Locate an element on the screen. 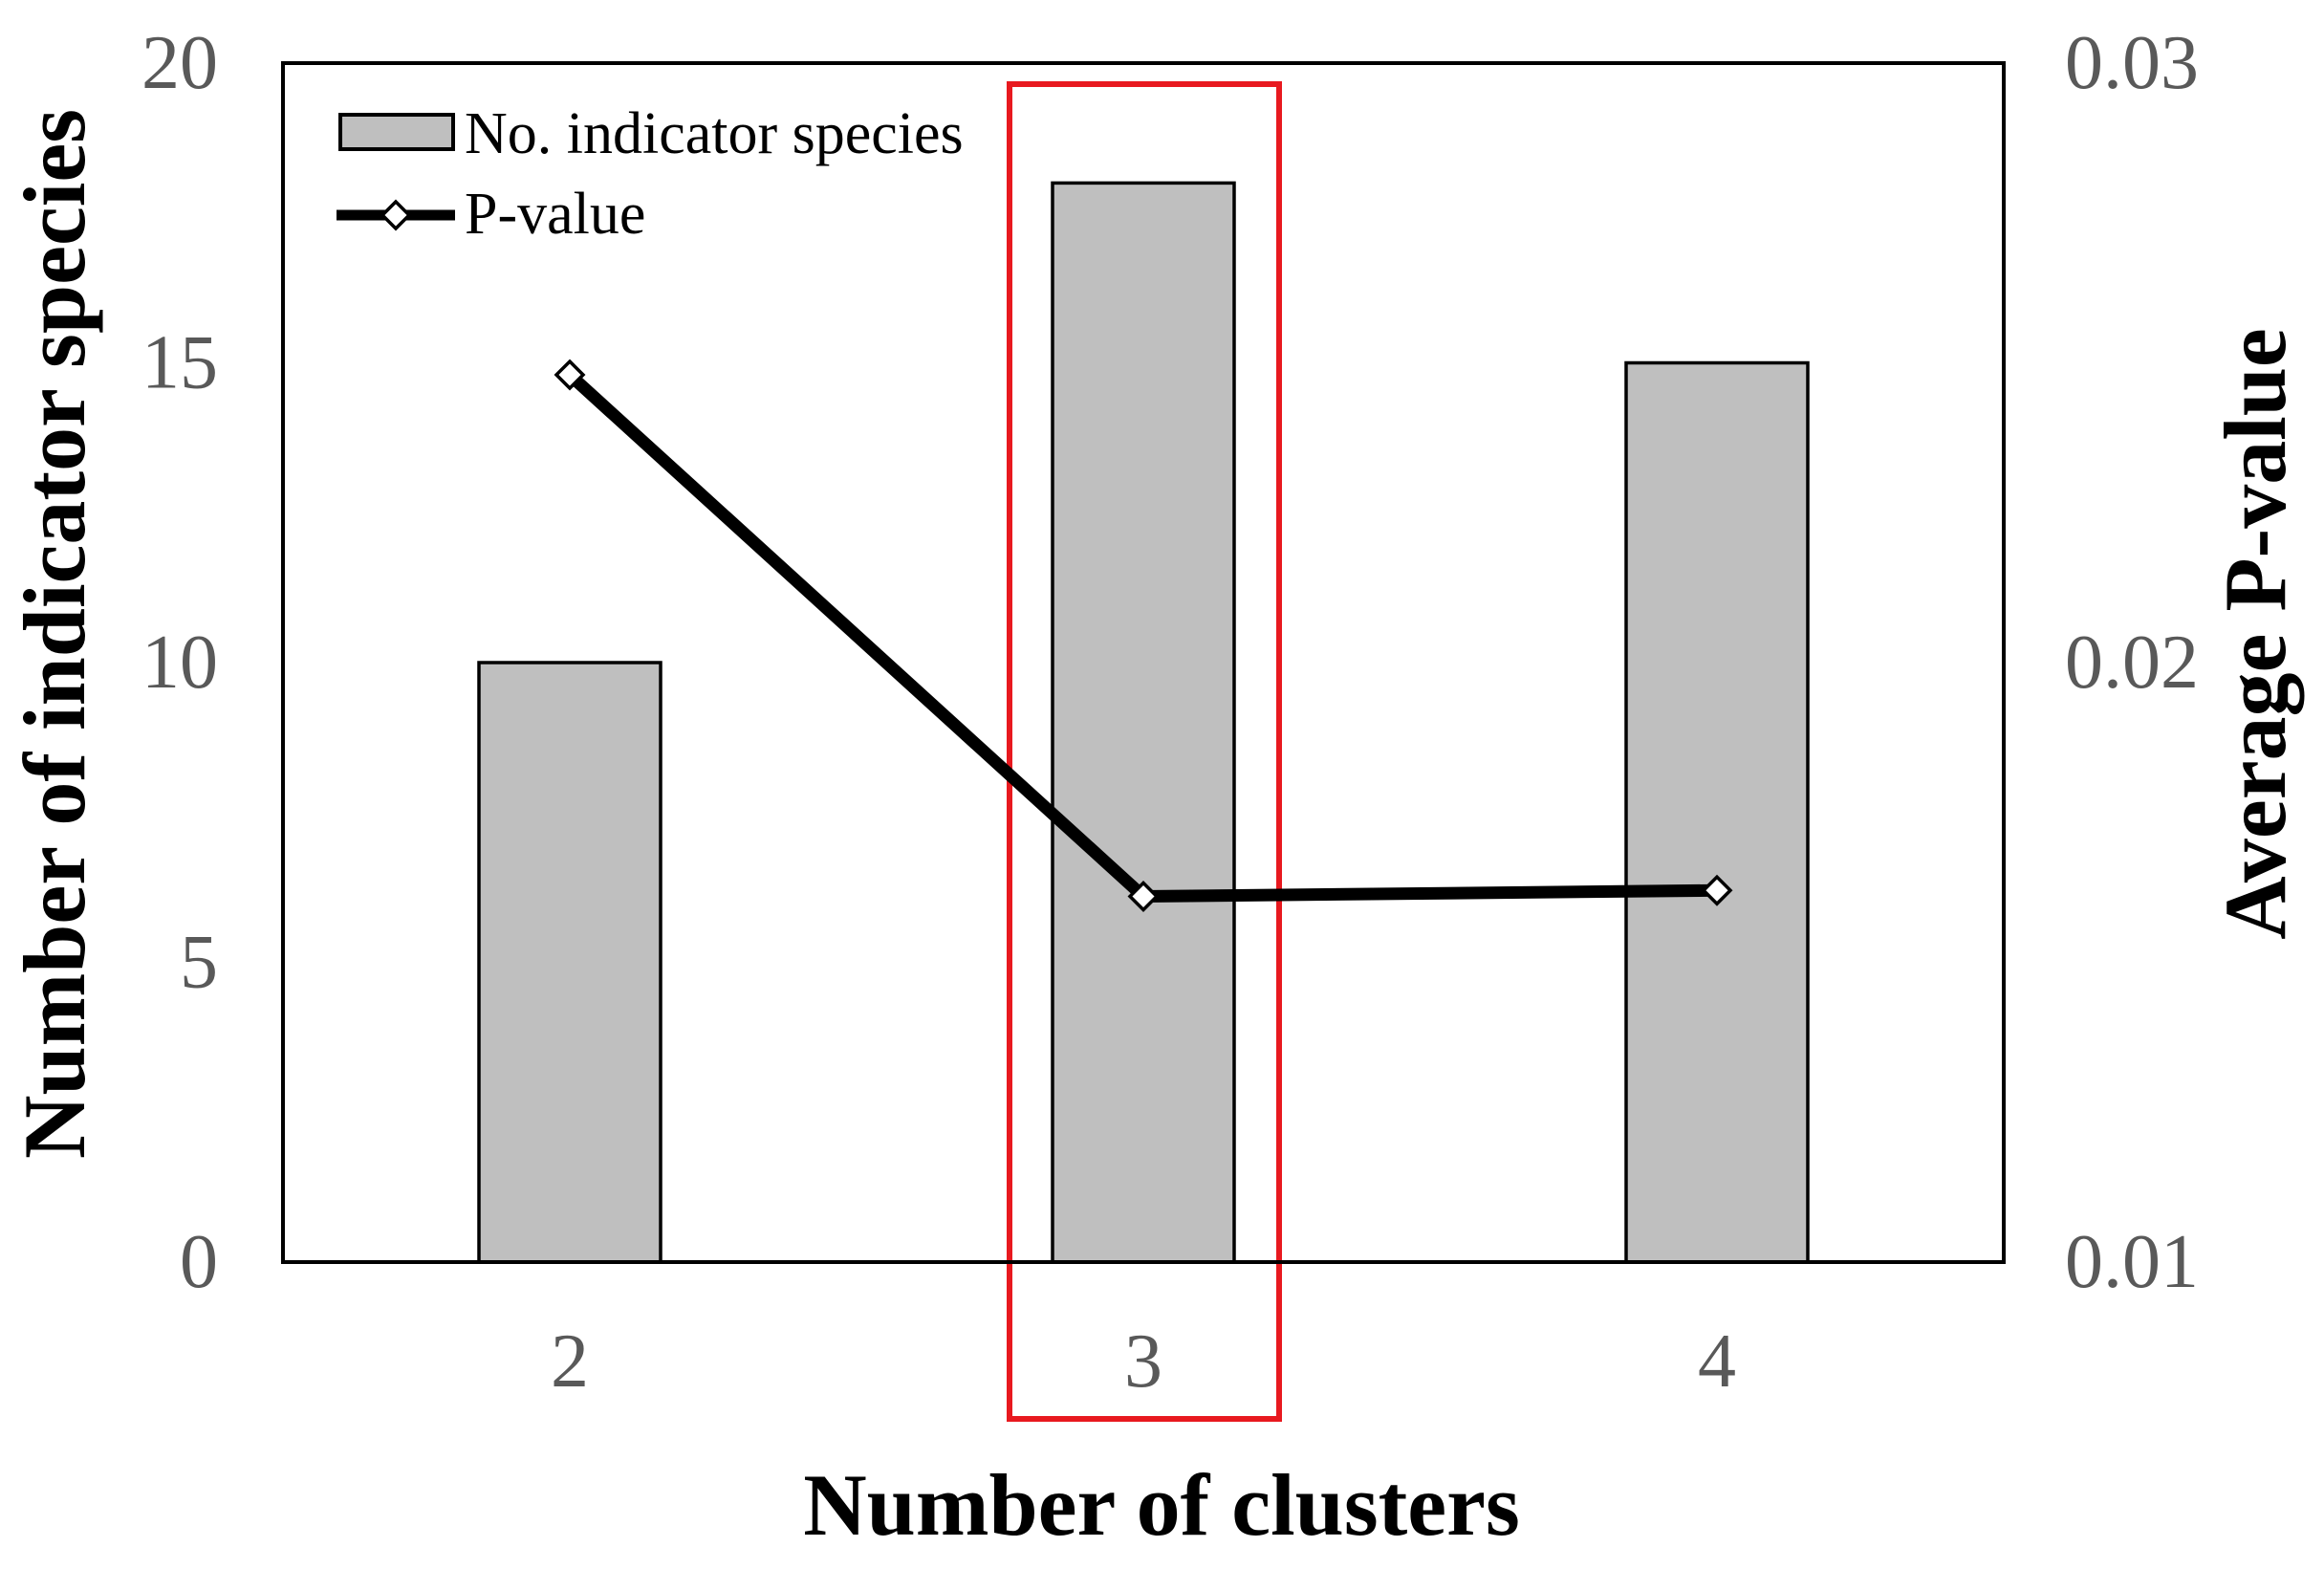 The width and height of the screenshot is (2324, 1569). y2-tick-label-0.03: 0.03 is located at coordinates (2132, 63).